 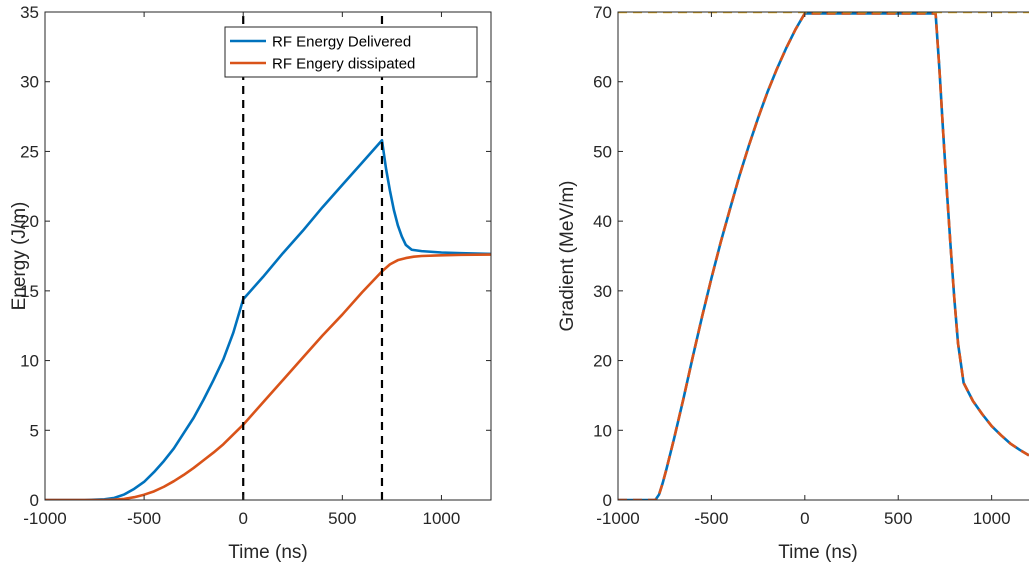 What do you see at coordinates (343, 64) in the screenshot?
I see `legend-label-dissipated: RF Engery dissipated` at bounding box center [343, 64].